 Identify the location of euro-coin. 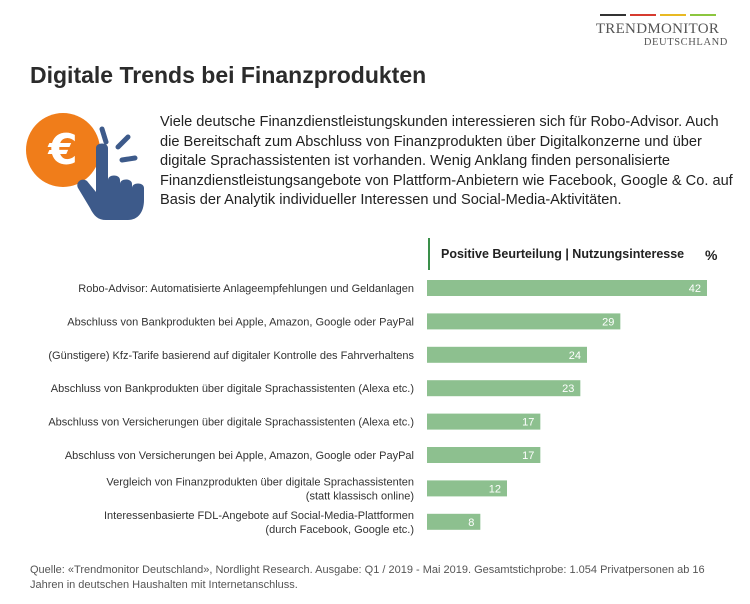
(63, 150).